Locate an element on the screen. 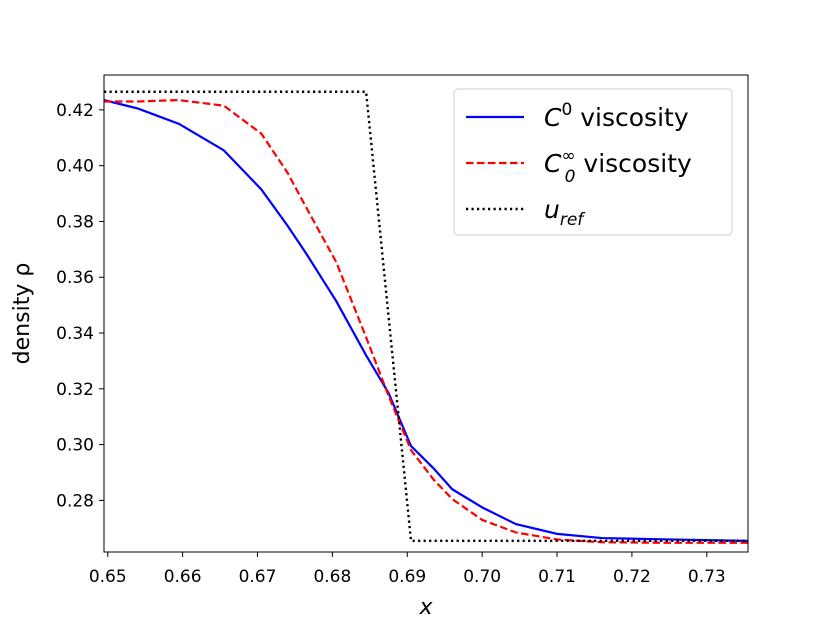 This screenshot has height=623, width=830. y-tick-label: 0.42 is located at coordinates (75, 111).